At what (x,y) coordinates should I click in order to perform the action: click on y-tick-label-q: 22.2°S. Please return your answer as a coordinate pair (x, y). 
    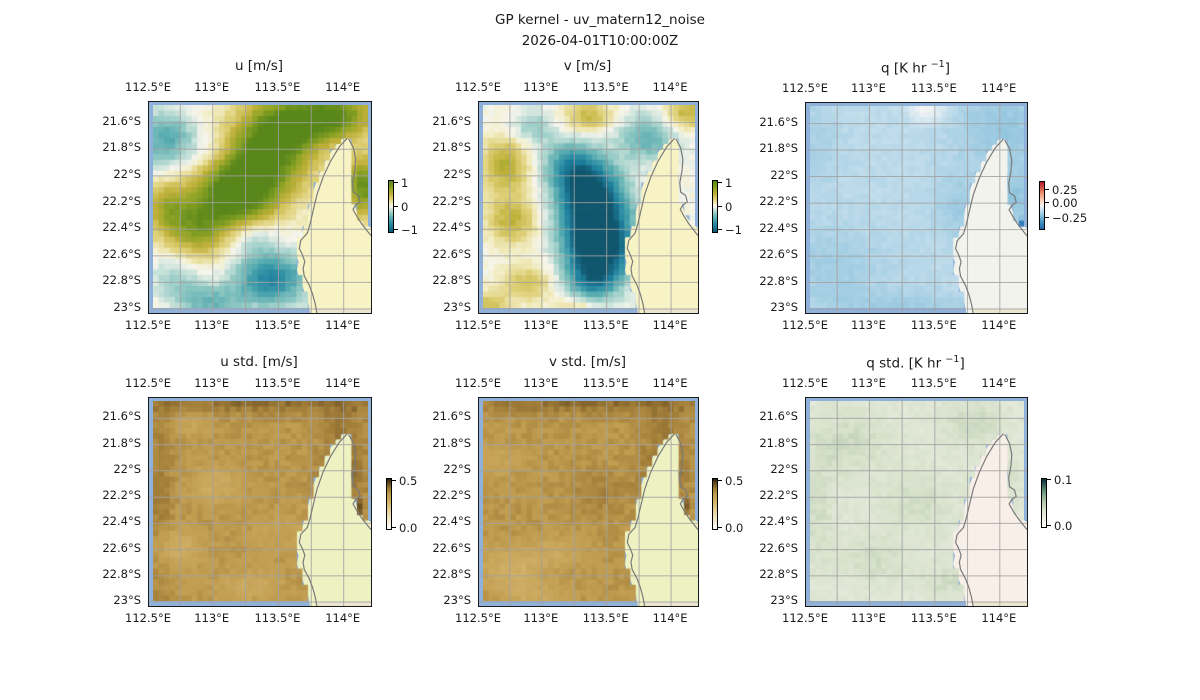
    Looking at the image, I should click on (778, 201).